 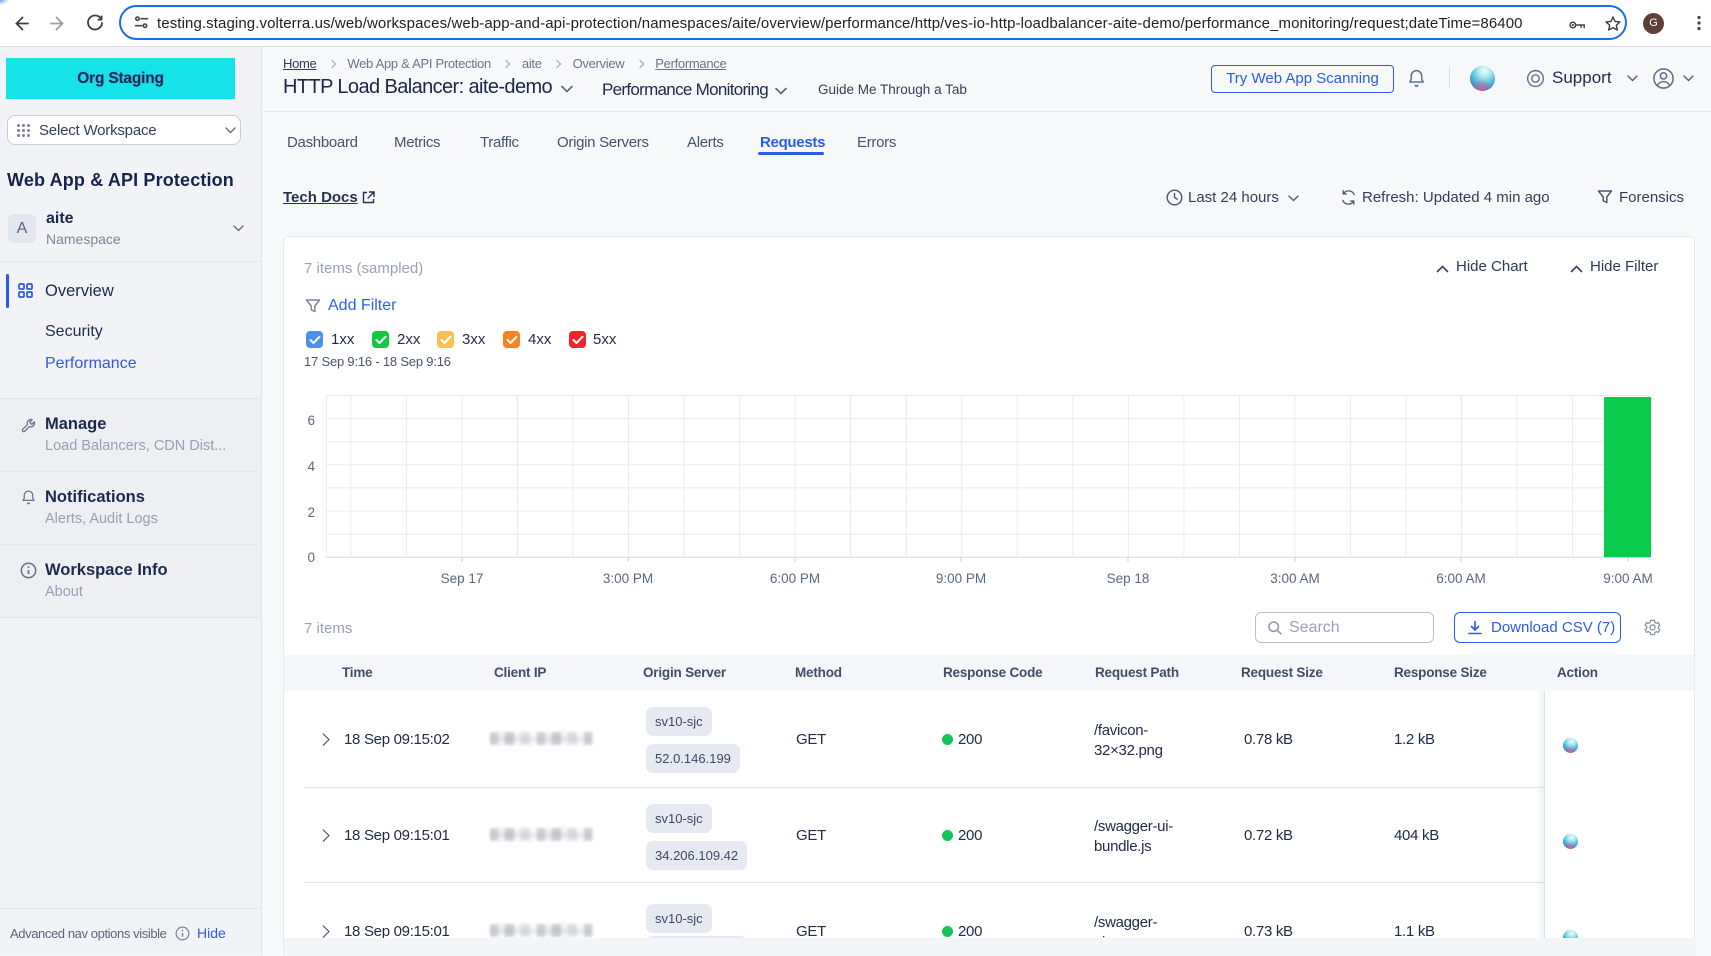 What do you see at coordinates (311, 512) in the screenshot?
I see `svg-text: 2` at bounding box center [311, 512].